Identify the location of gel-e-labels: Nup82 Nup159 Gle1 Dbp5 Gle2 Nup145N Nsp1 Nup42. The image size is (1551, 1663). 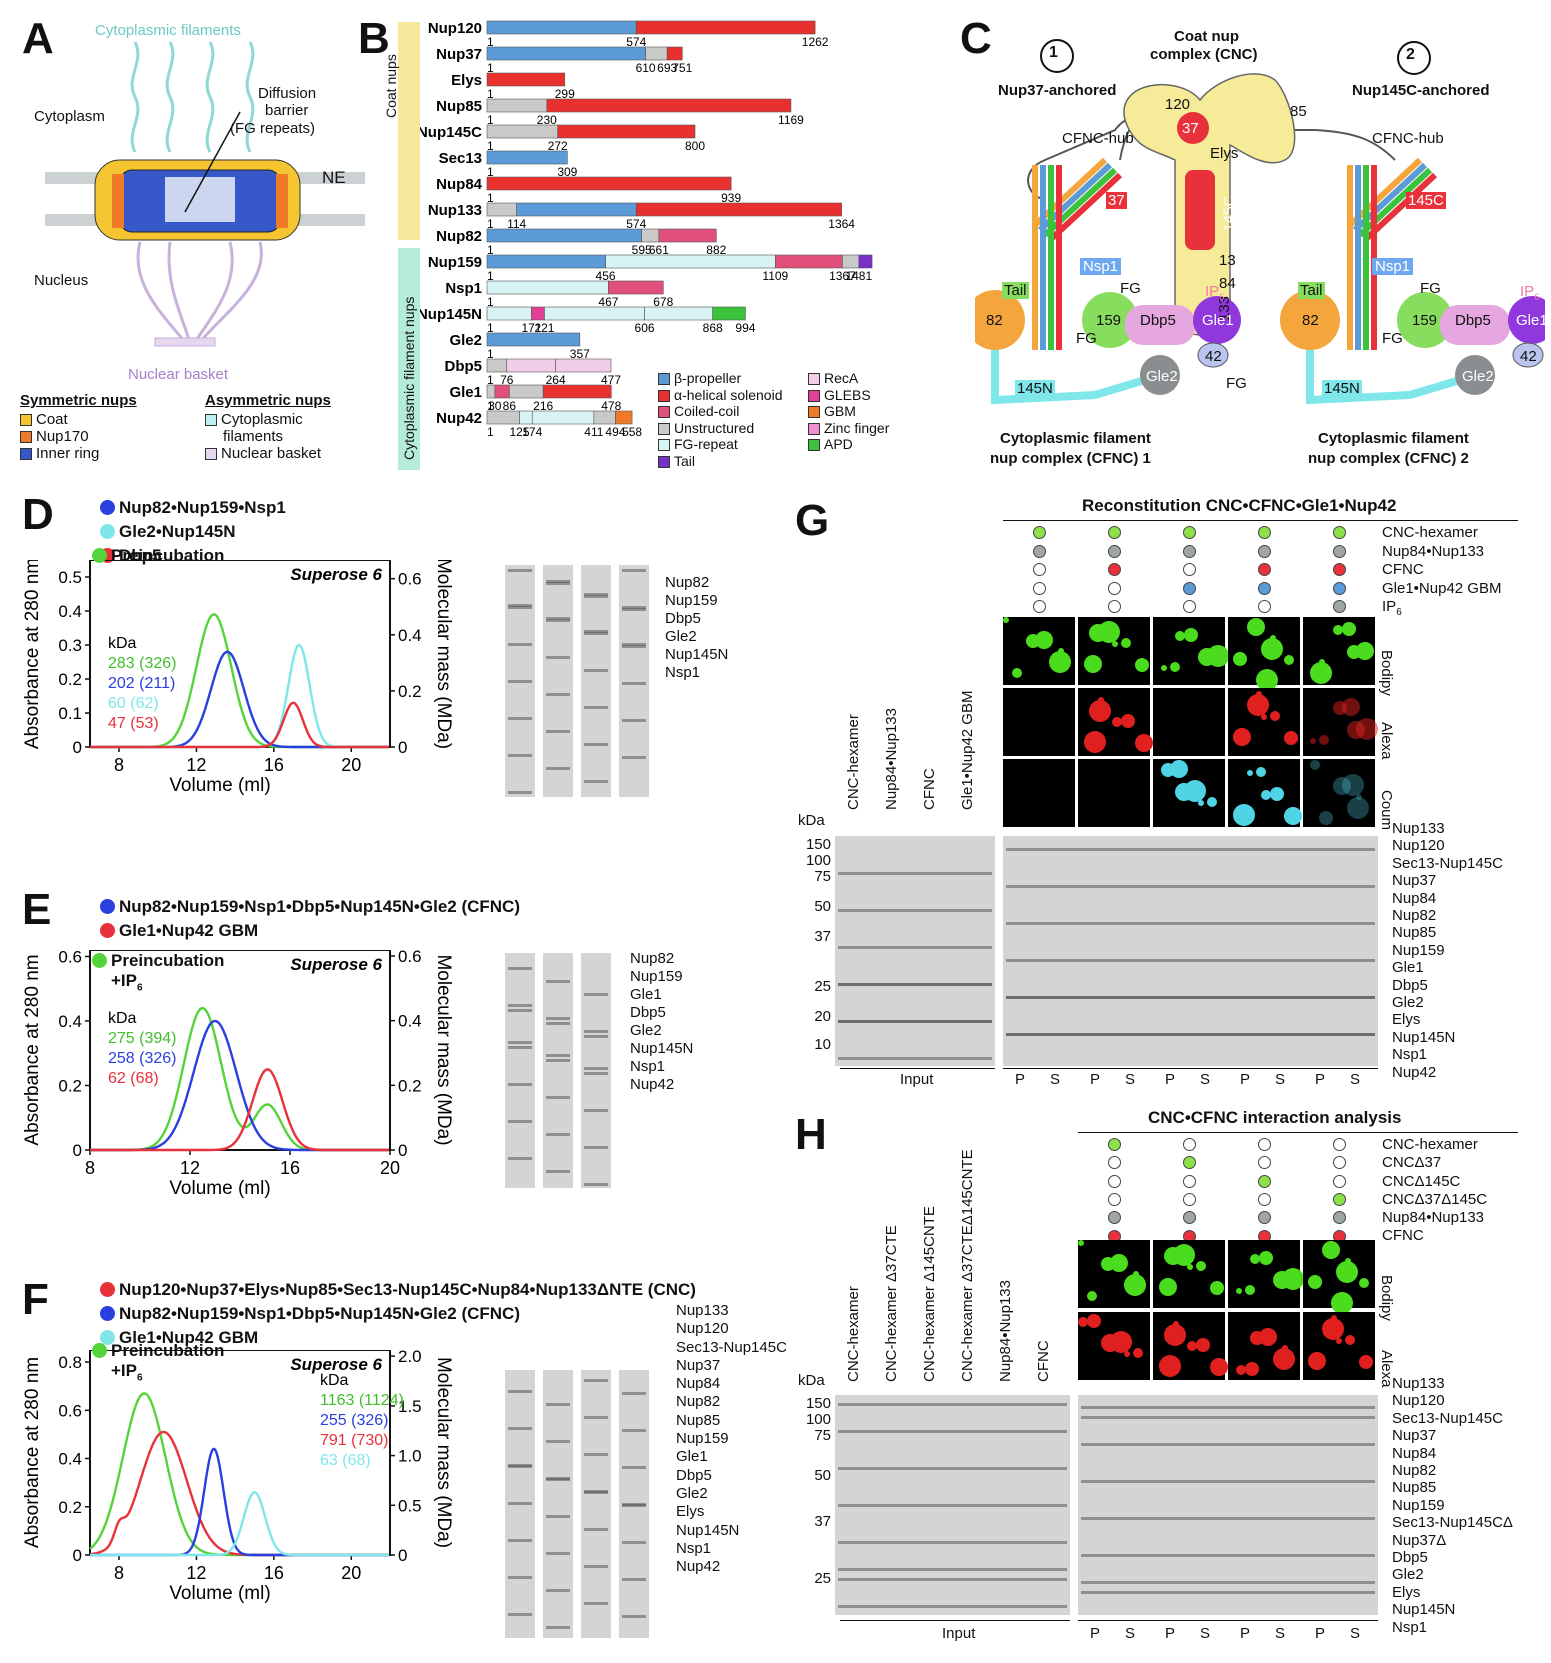
(661, 1022).